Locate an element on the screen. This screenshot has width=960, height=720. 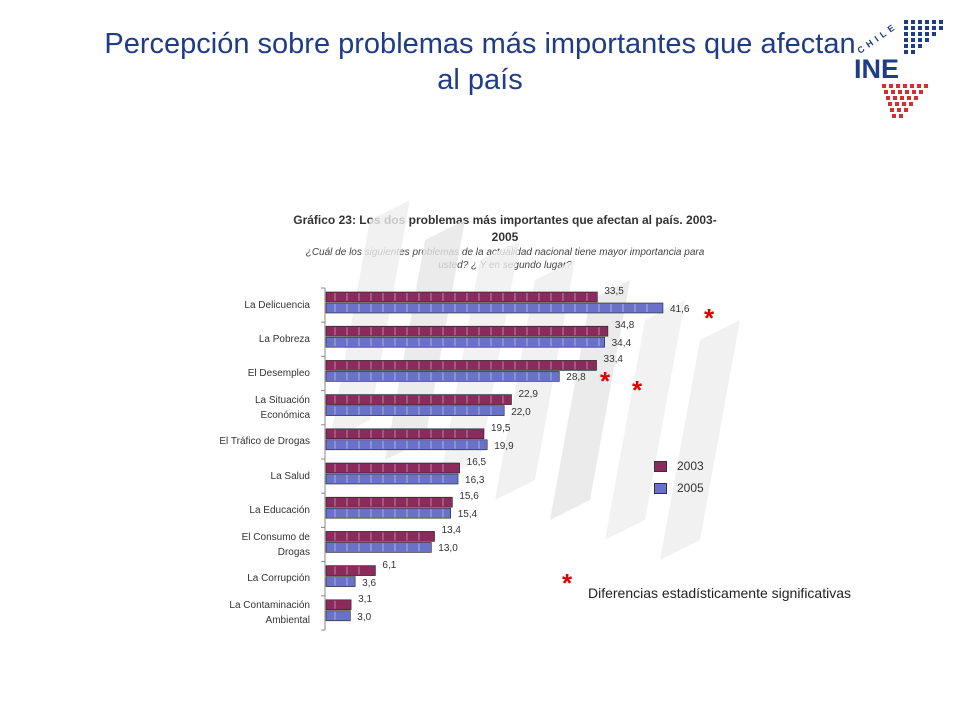
value-label-2003: 22,9 is located at coordinates (528, 394).